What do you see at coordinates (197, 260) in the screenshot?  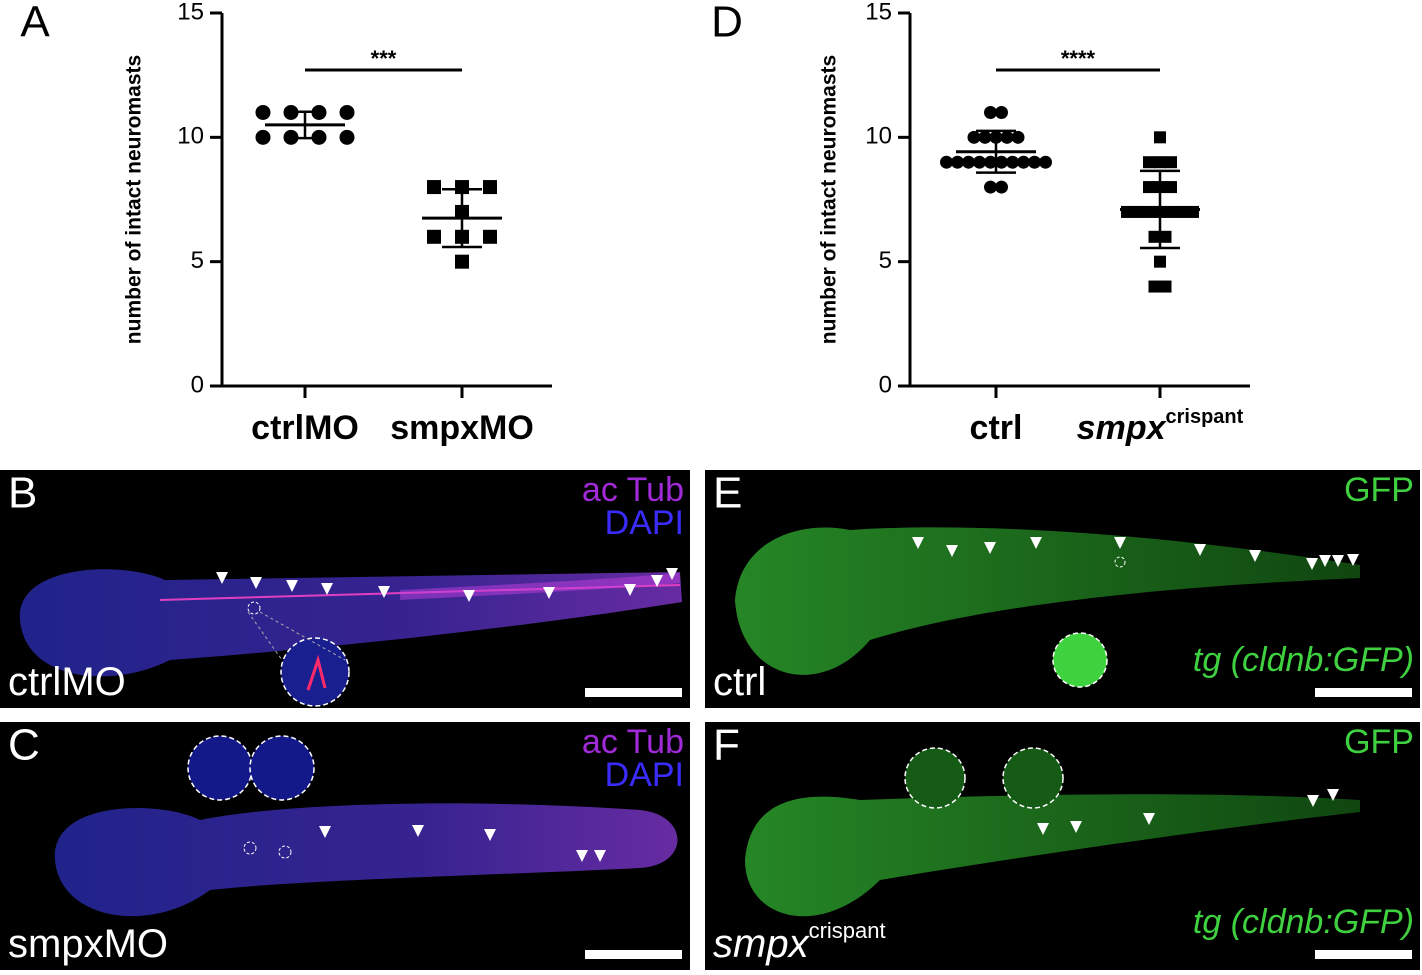 I see `y-tick-label: 5` at bounding box center [197, 260].